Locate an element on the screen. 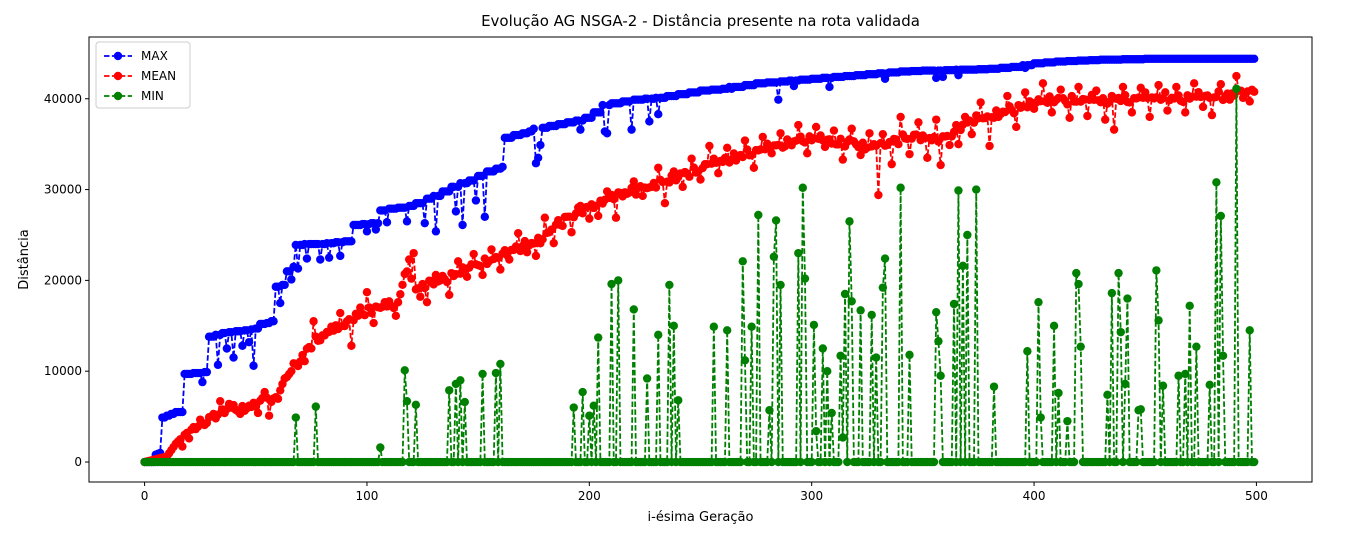 The width and height of the screenshot is (1349, 537). legend-label: MEAN is located at coordinates (158, 76).